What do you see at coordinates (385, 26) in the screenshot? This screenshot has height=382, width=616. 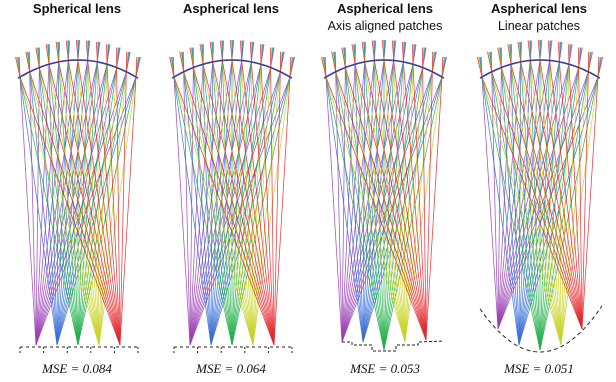 I see `panel-subtitle: Axis aligned patches` at bounding box center [385, 26].